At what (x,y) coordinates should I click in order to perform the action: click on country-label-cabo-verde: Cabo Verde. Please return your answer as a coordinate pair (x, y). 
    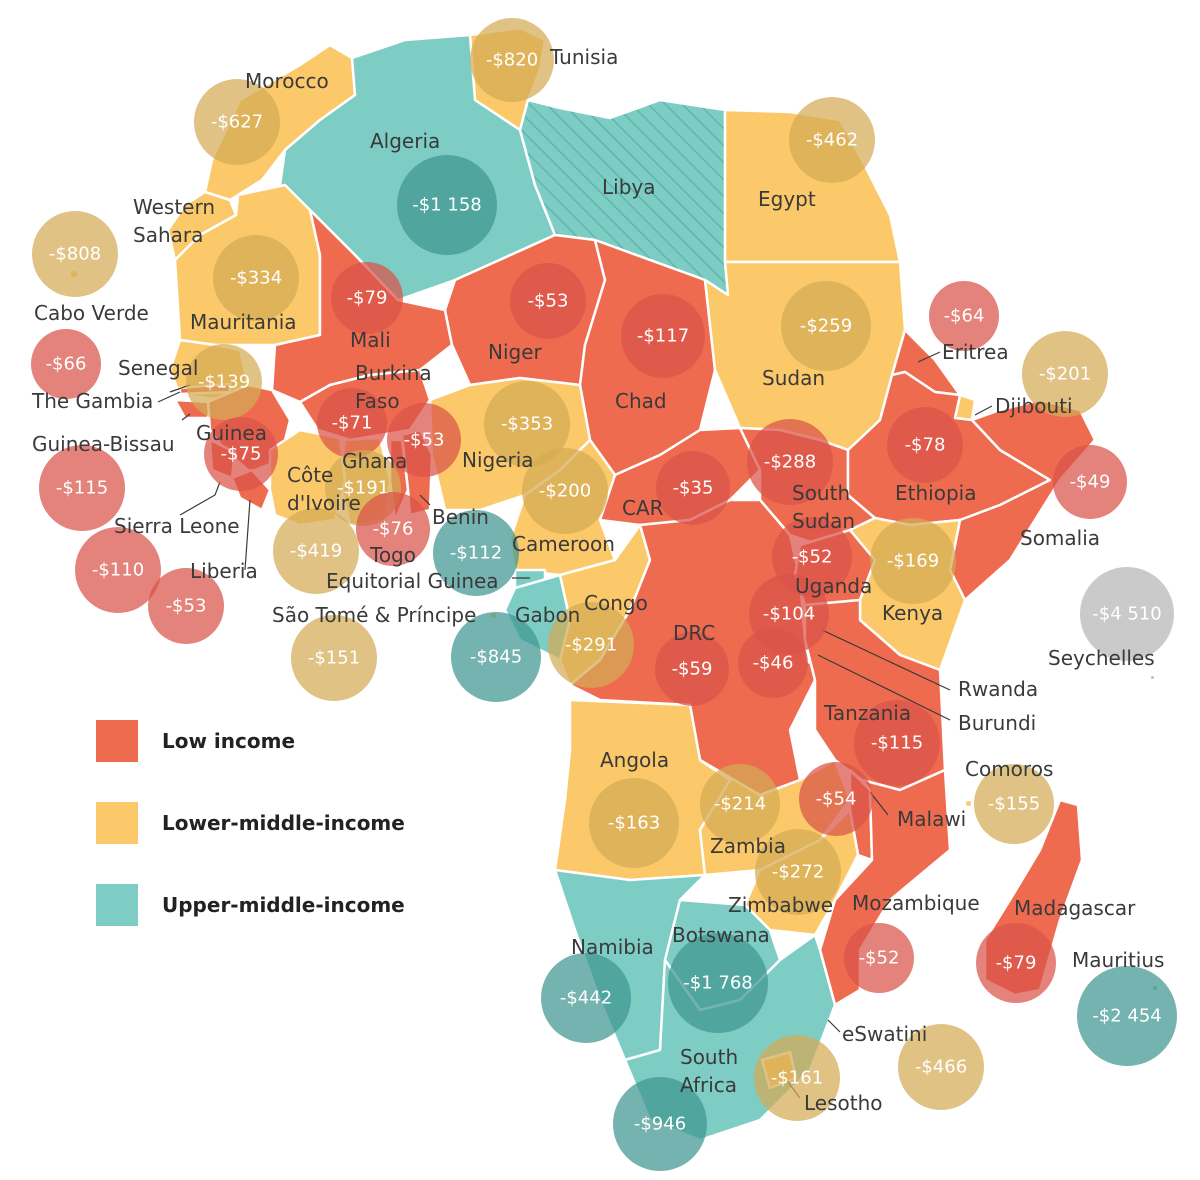
    Looking at the image, I should click on (91, 313).